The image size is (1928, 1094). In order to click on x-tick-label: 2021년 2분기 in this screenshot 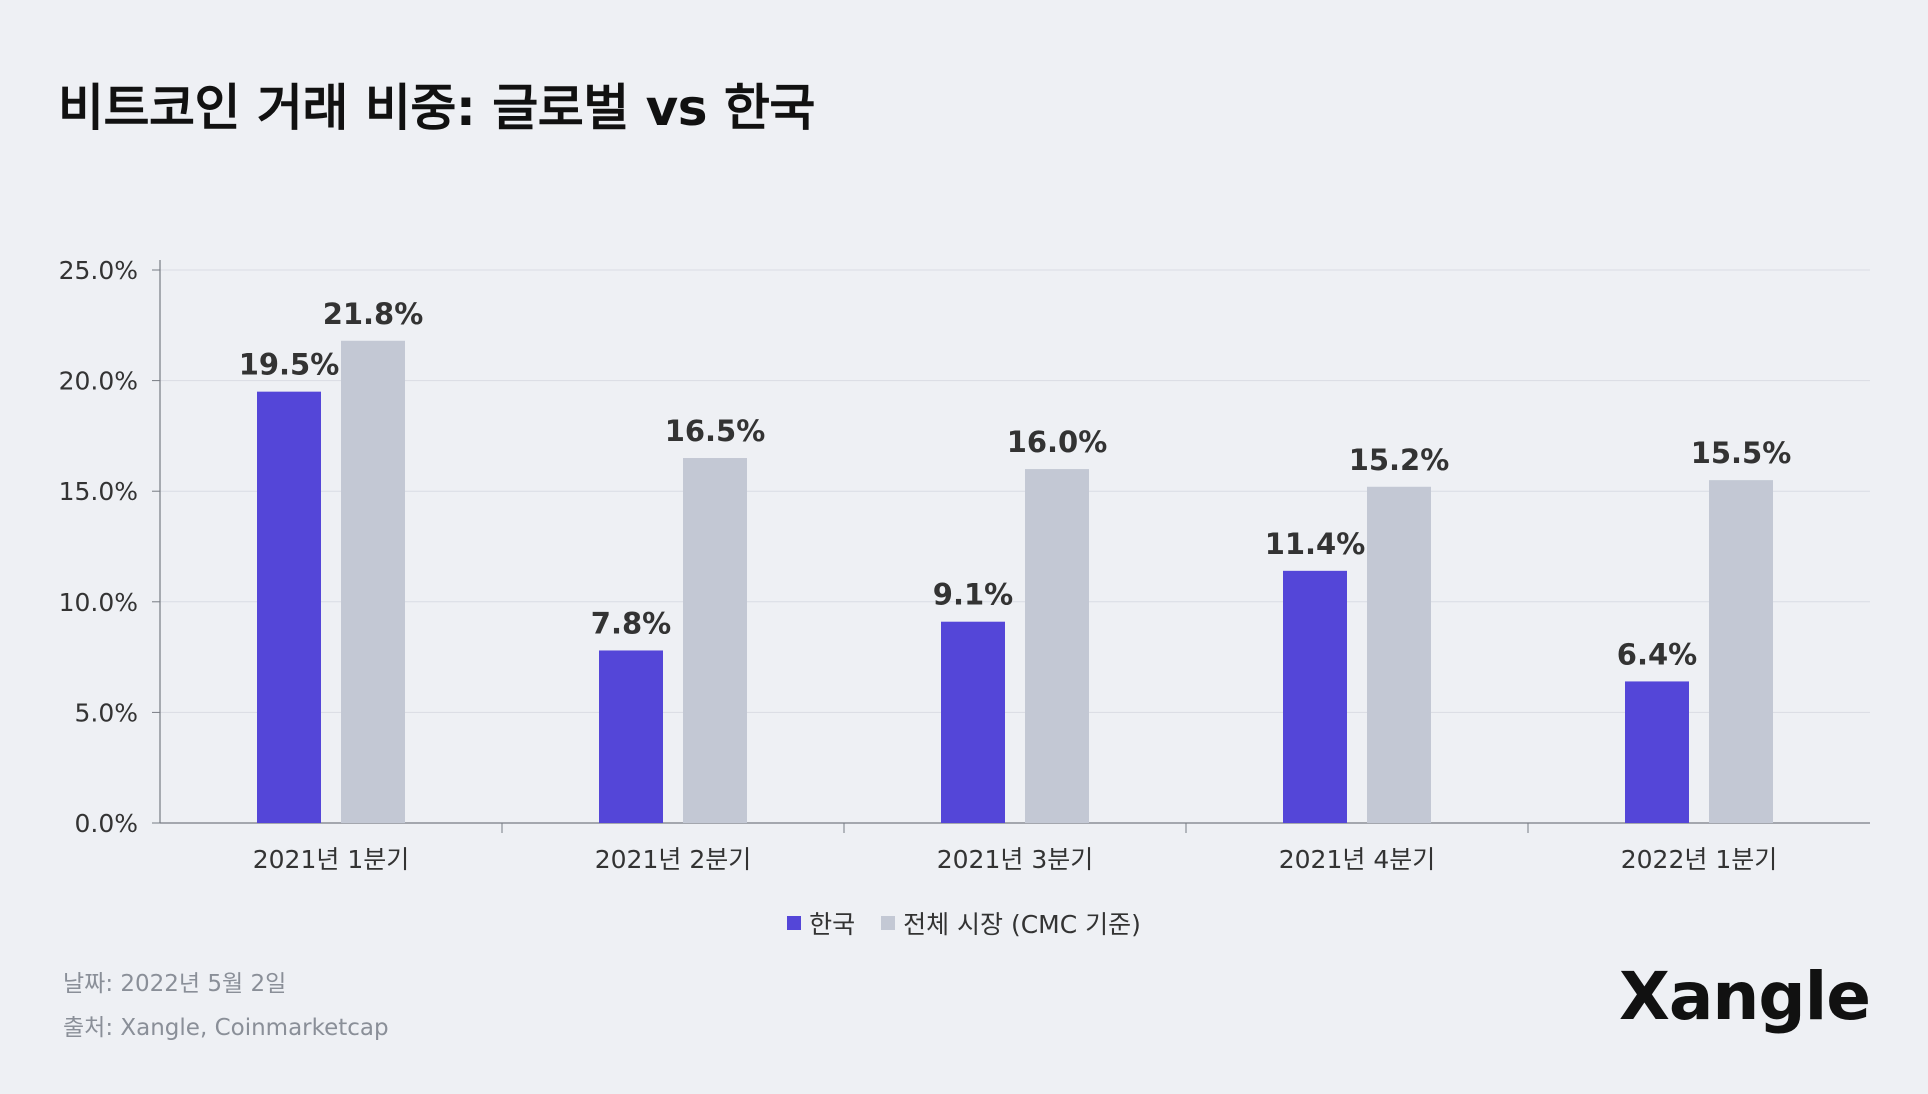, I will do `click(673, 859)`.